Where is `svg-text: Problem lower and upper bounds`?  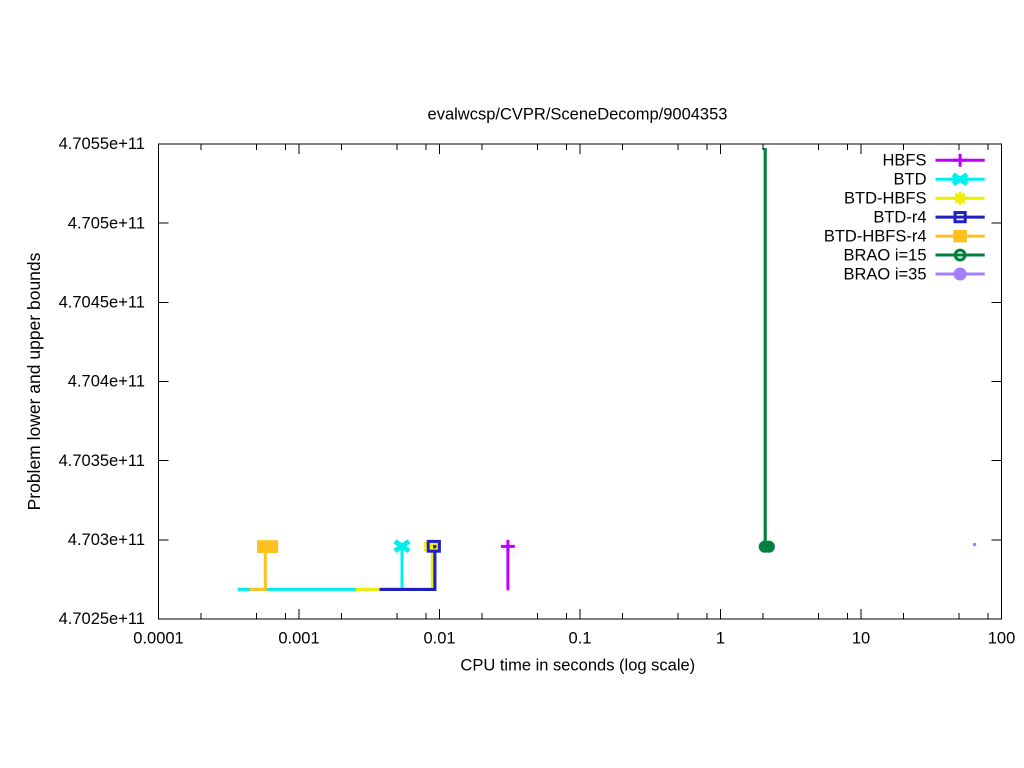 svg-text: Problem lower and upper bounds is located at coordinates (34, 381).